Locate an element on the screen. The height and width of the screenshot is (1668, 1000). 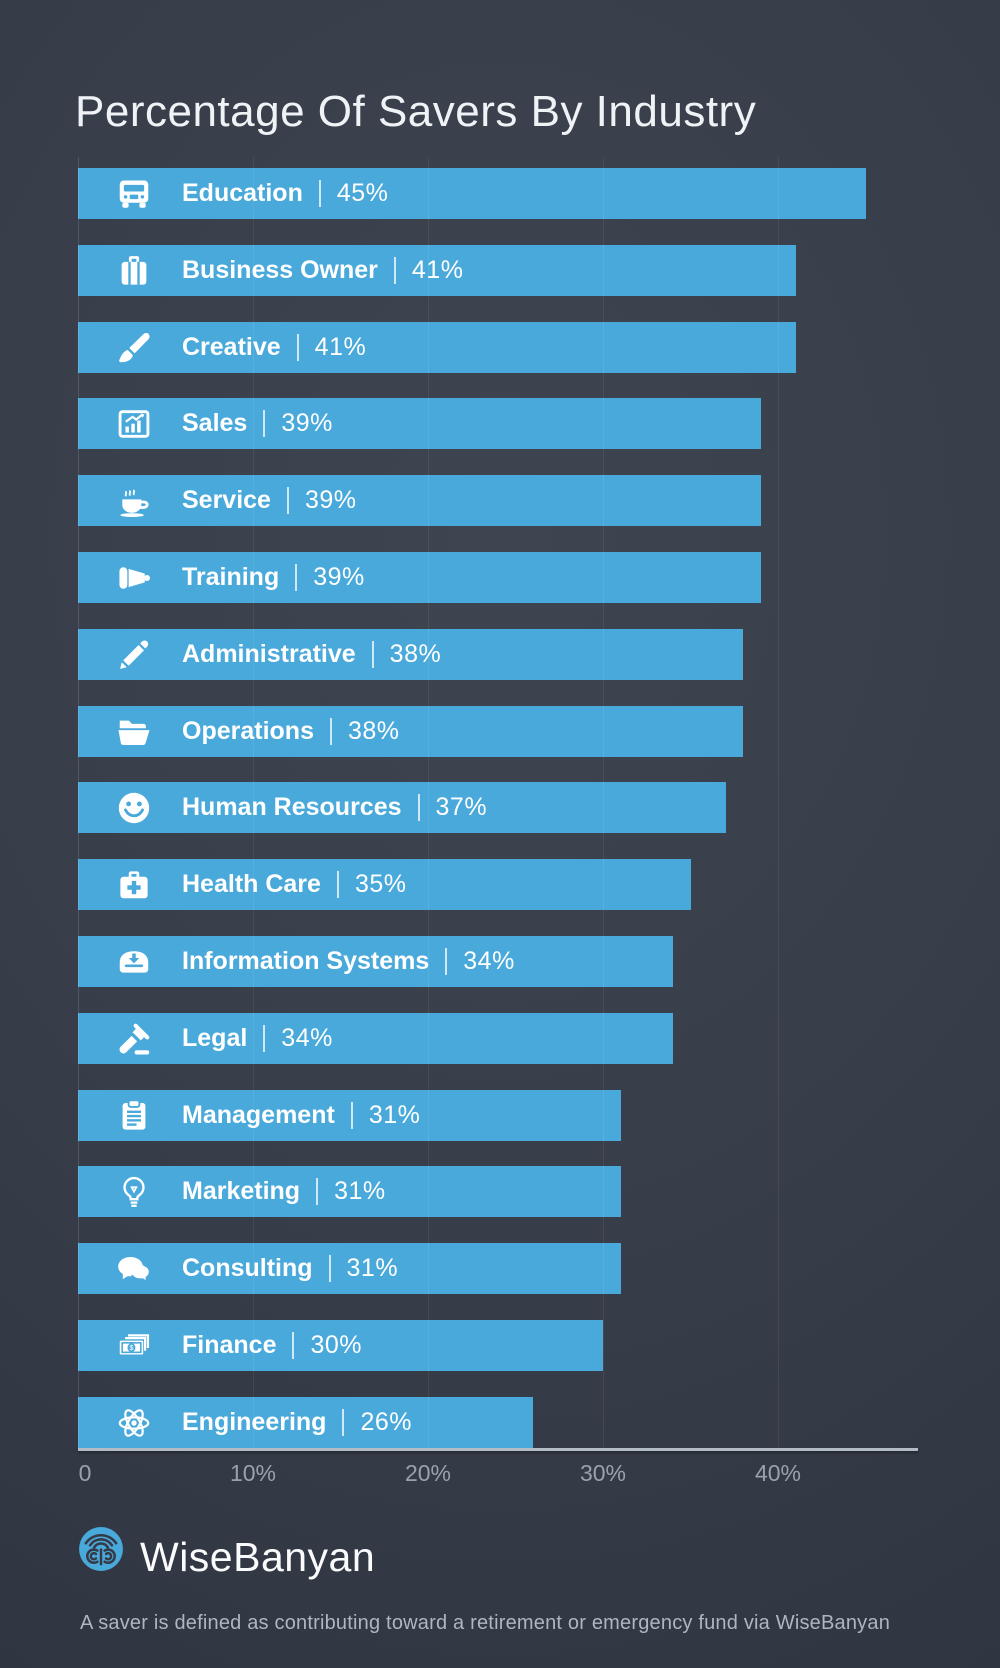
x-axis-tick: 0 is located at coordinates (85, 1473).